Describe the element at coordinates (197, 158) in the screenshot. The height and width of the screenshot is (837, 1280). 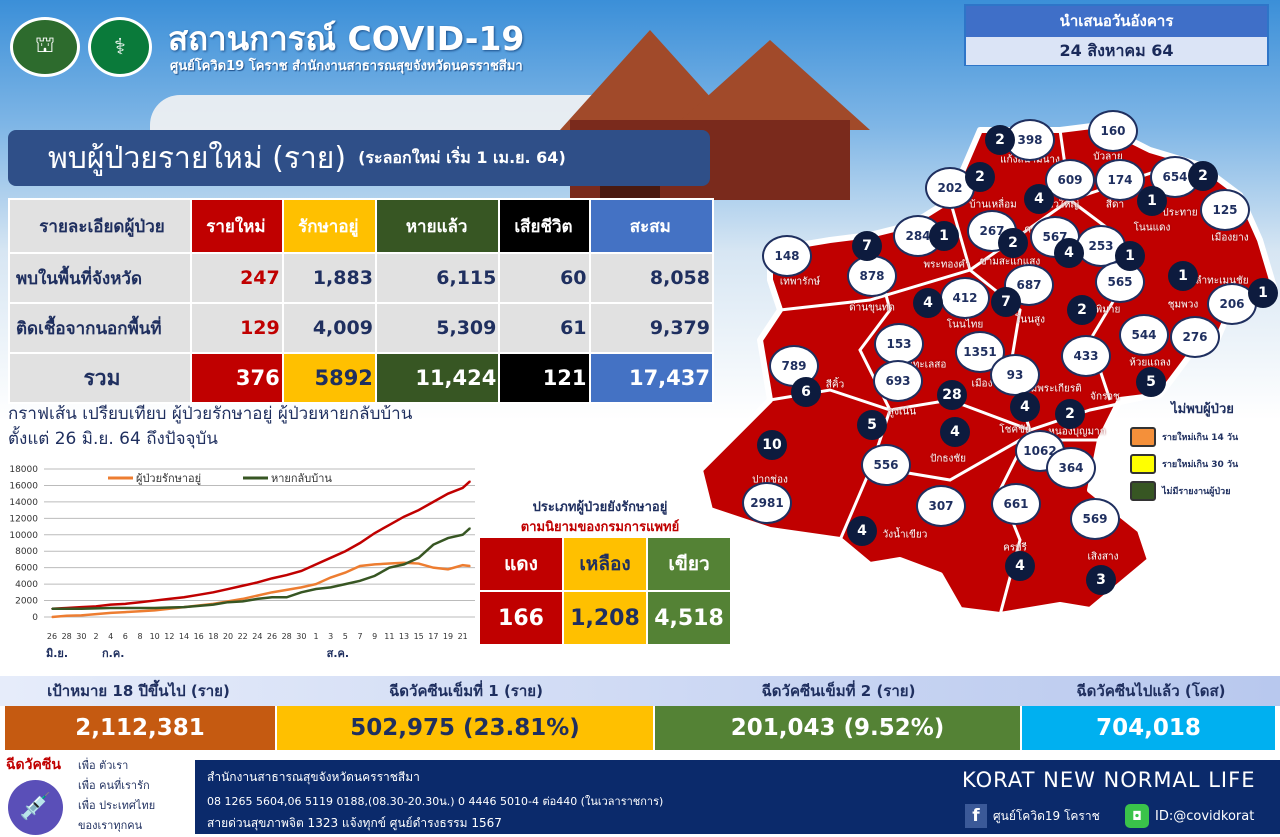
I see `banner-title: พบผู้ป่วยรายใหม่ (ราย)` at that location.